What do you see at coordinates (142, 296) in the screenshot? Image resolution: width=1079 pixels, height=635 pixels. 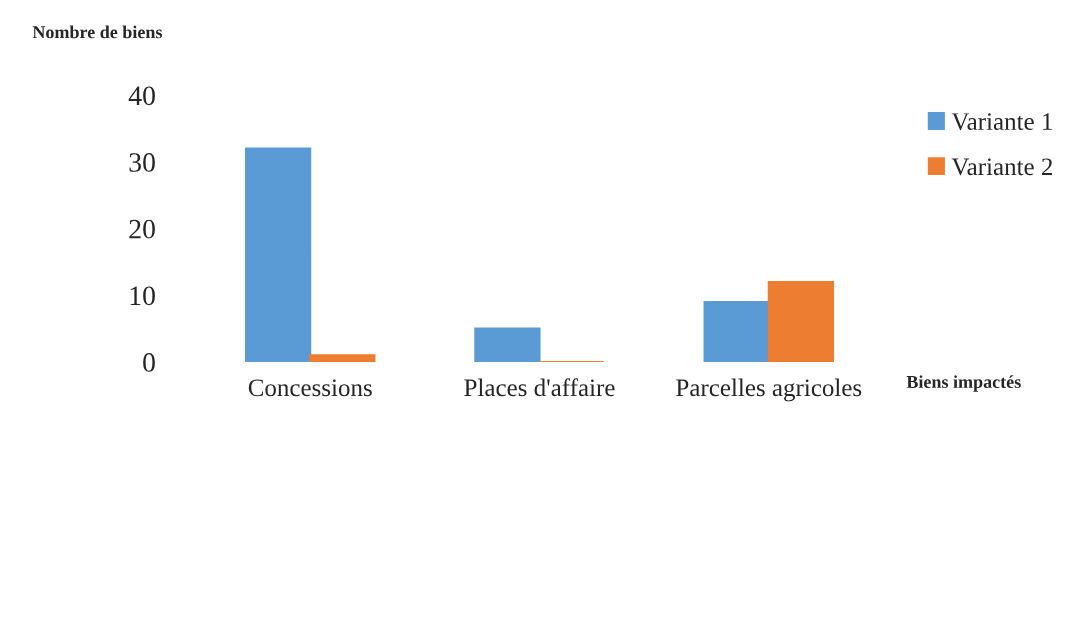 I see `y-tick-label: 10` at bounding box center [142, 296].